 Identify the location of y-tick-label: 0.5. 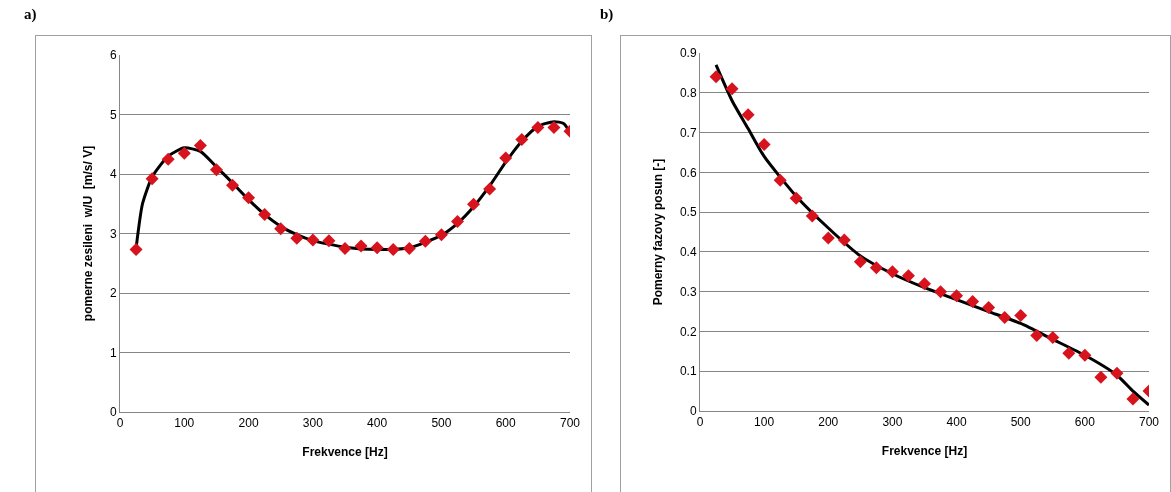
(688, 212).